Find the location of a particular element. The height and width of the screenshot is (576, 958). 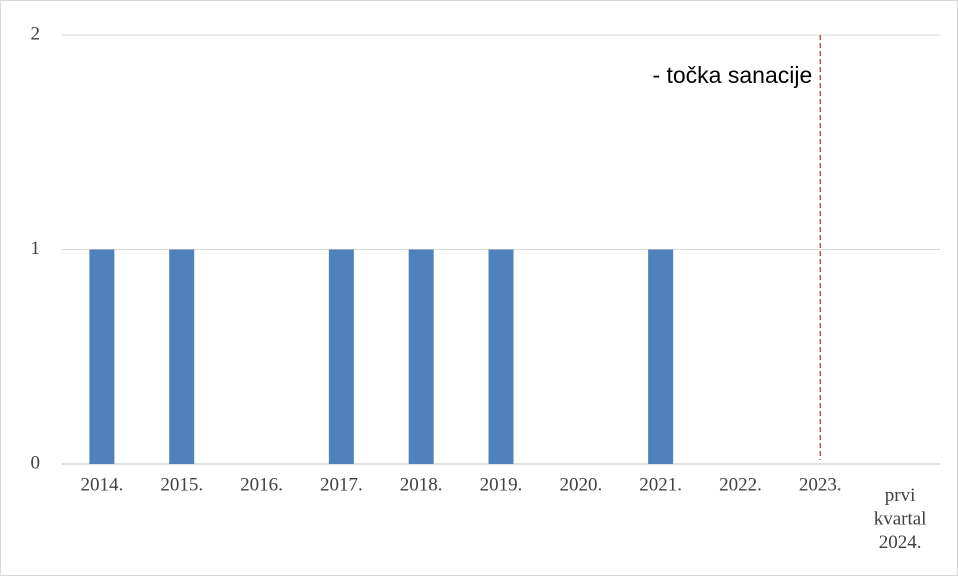

annotation-text: - točka sanacije is located at coordinates (732, 75).